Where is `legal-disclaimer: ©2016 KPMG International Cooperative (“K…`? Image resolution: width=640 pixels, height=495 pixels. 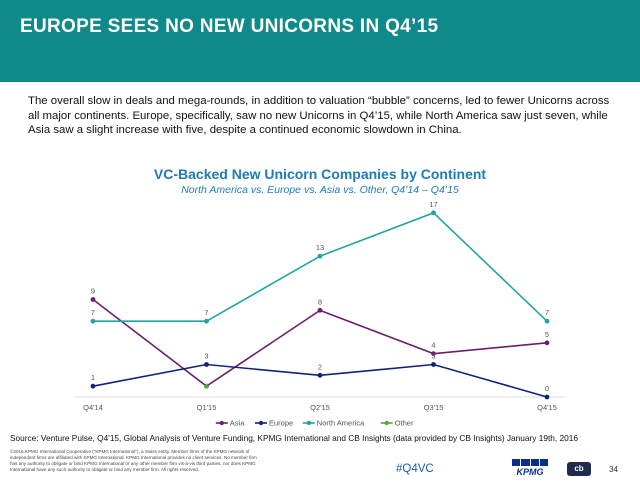 legal-disclaimer: ©2016 KPMG International Cooperative (“K… is located at coordinates (133, 461).